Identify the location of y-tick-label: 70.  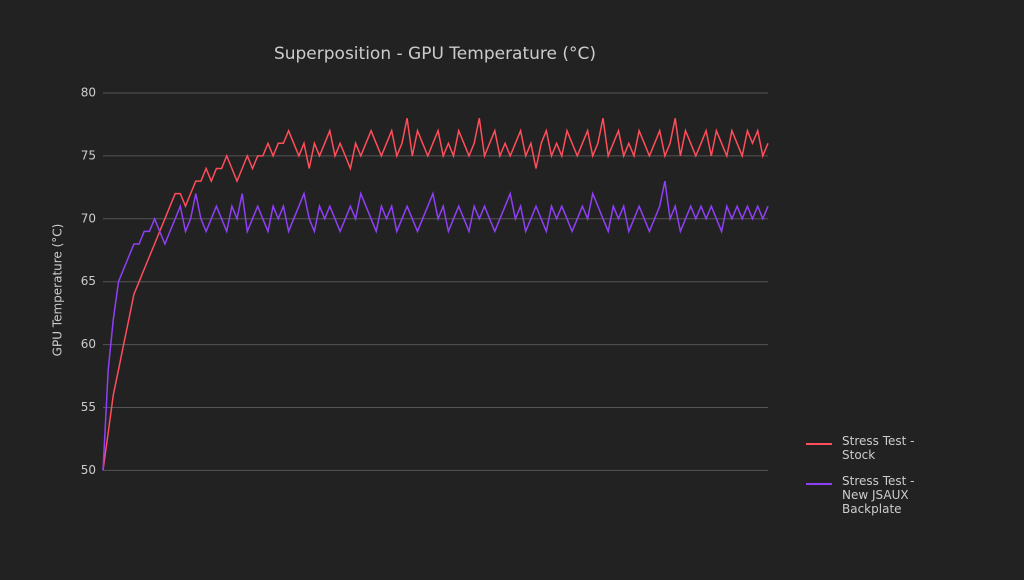
(88, 218).